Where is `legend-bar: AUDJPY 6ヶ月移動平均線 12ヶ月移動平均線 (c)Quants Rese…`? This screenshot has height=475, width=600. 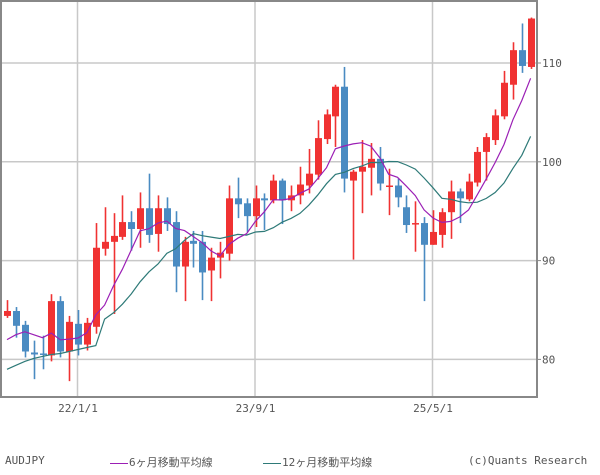 legend-bar: AUDJPY 6ヶ月移動平均線 12ヶ月移動平均線 (c)Quants Rese… is located at coordinates (300, 463).